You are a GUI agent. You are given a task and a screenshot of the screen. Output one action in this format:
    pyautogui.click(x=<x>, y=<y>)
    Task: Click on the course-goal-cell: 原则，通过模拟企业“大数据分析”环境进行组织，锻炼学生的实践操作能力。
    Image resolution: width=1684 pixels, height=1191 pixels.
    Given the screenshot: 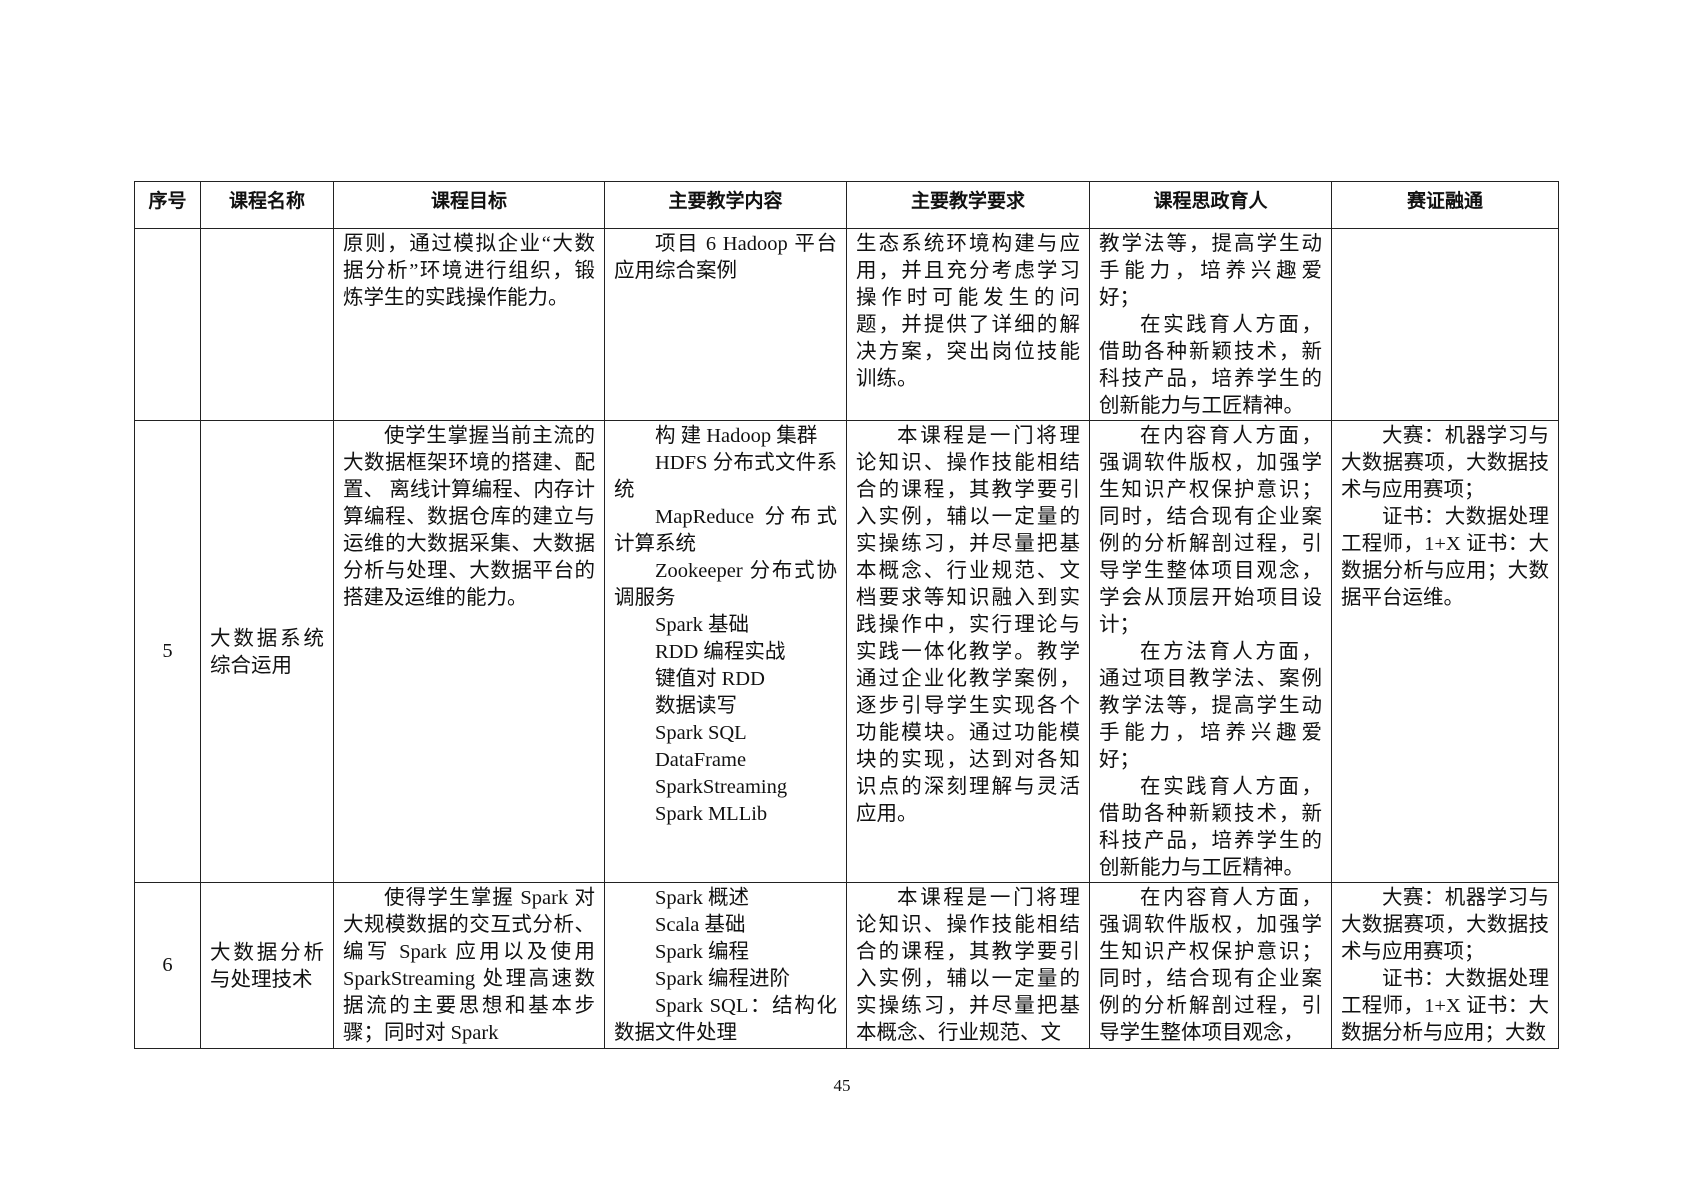 What is the action you would take?
    pyautogui.click(x=469, y=324)
    